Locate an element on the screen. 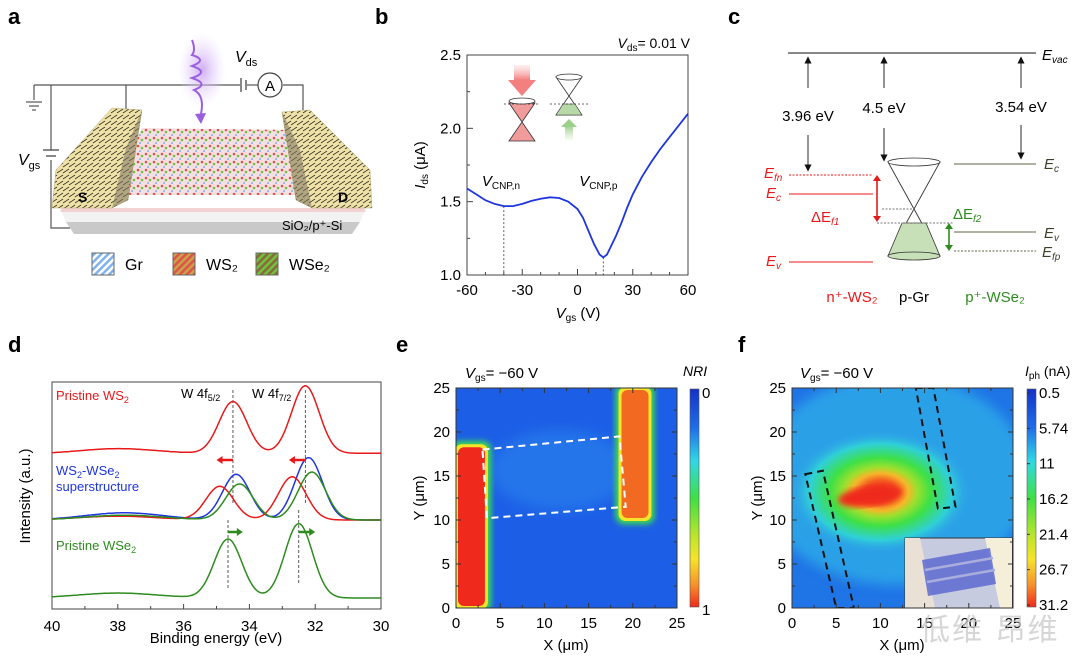  nri-electrode-regions is located at coordinates (555, 498).